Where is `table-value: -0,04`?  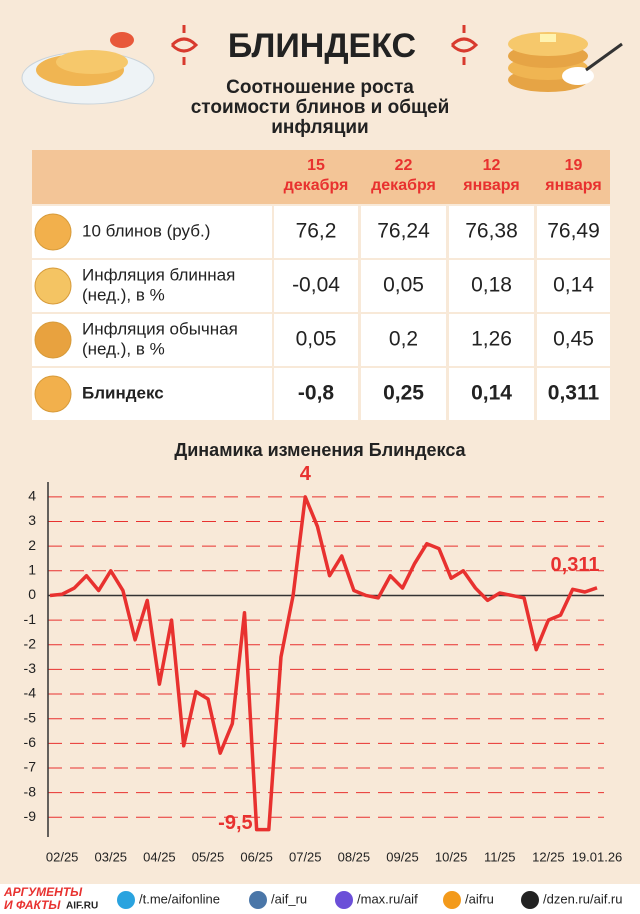
table-value: -0,04 is located at coordinates (316, 285).